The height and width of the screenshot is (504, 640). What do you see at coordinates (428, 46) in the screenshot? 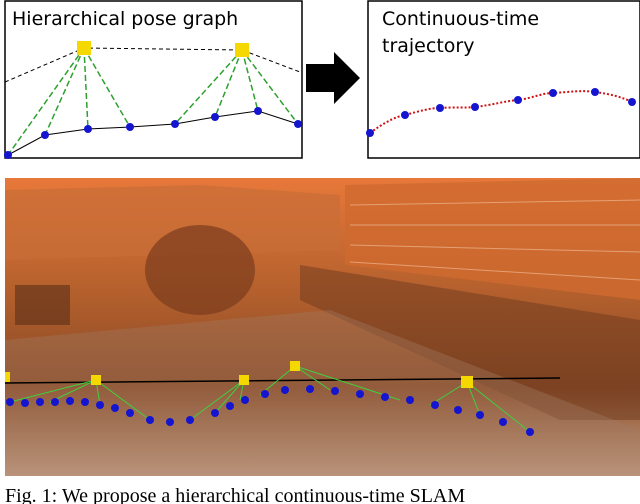
I see `panel-title: trajectory` at bounding box center [428, 46].